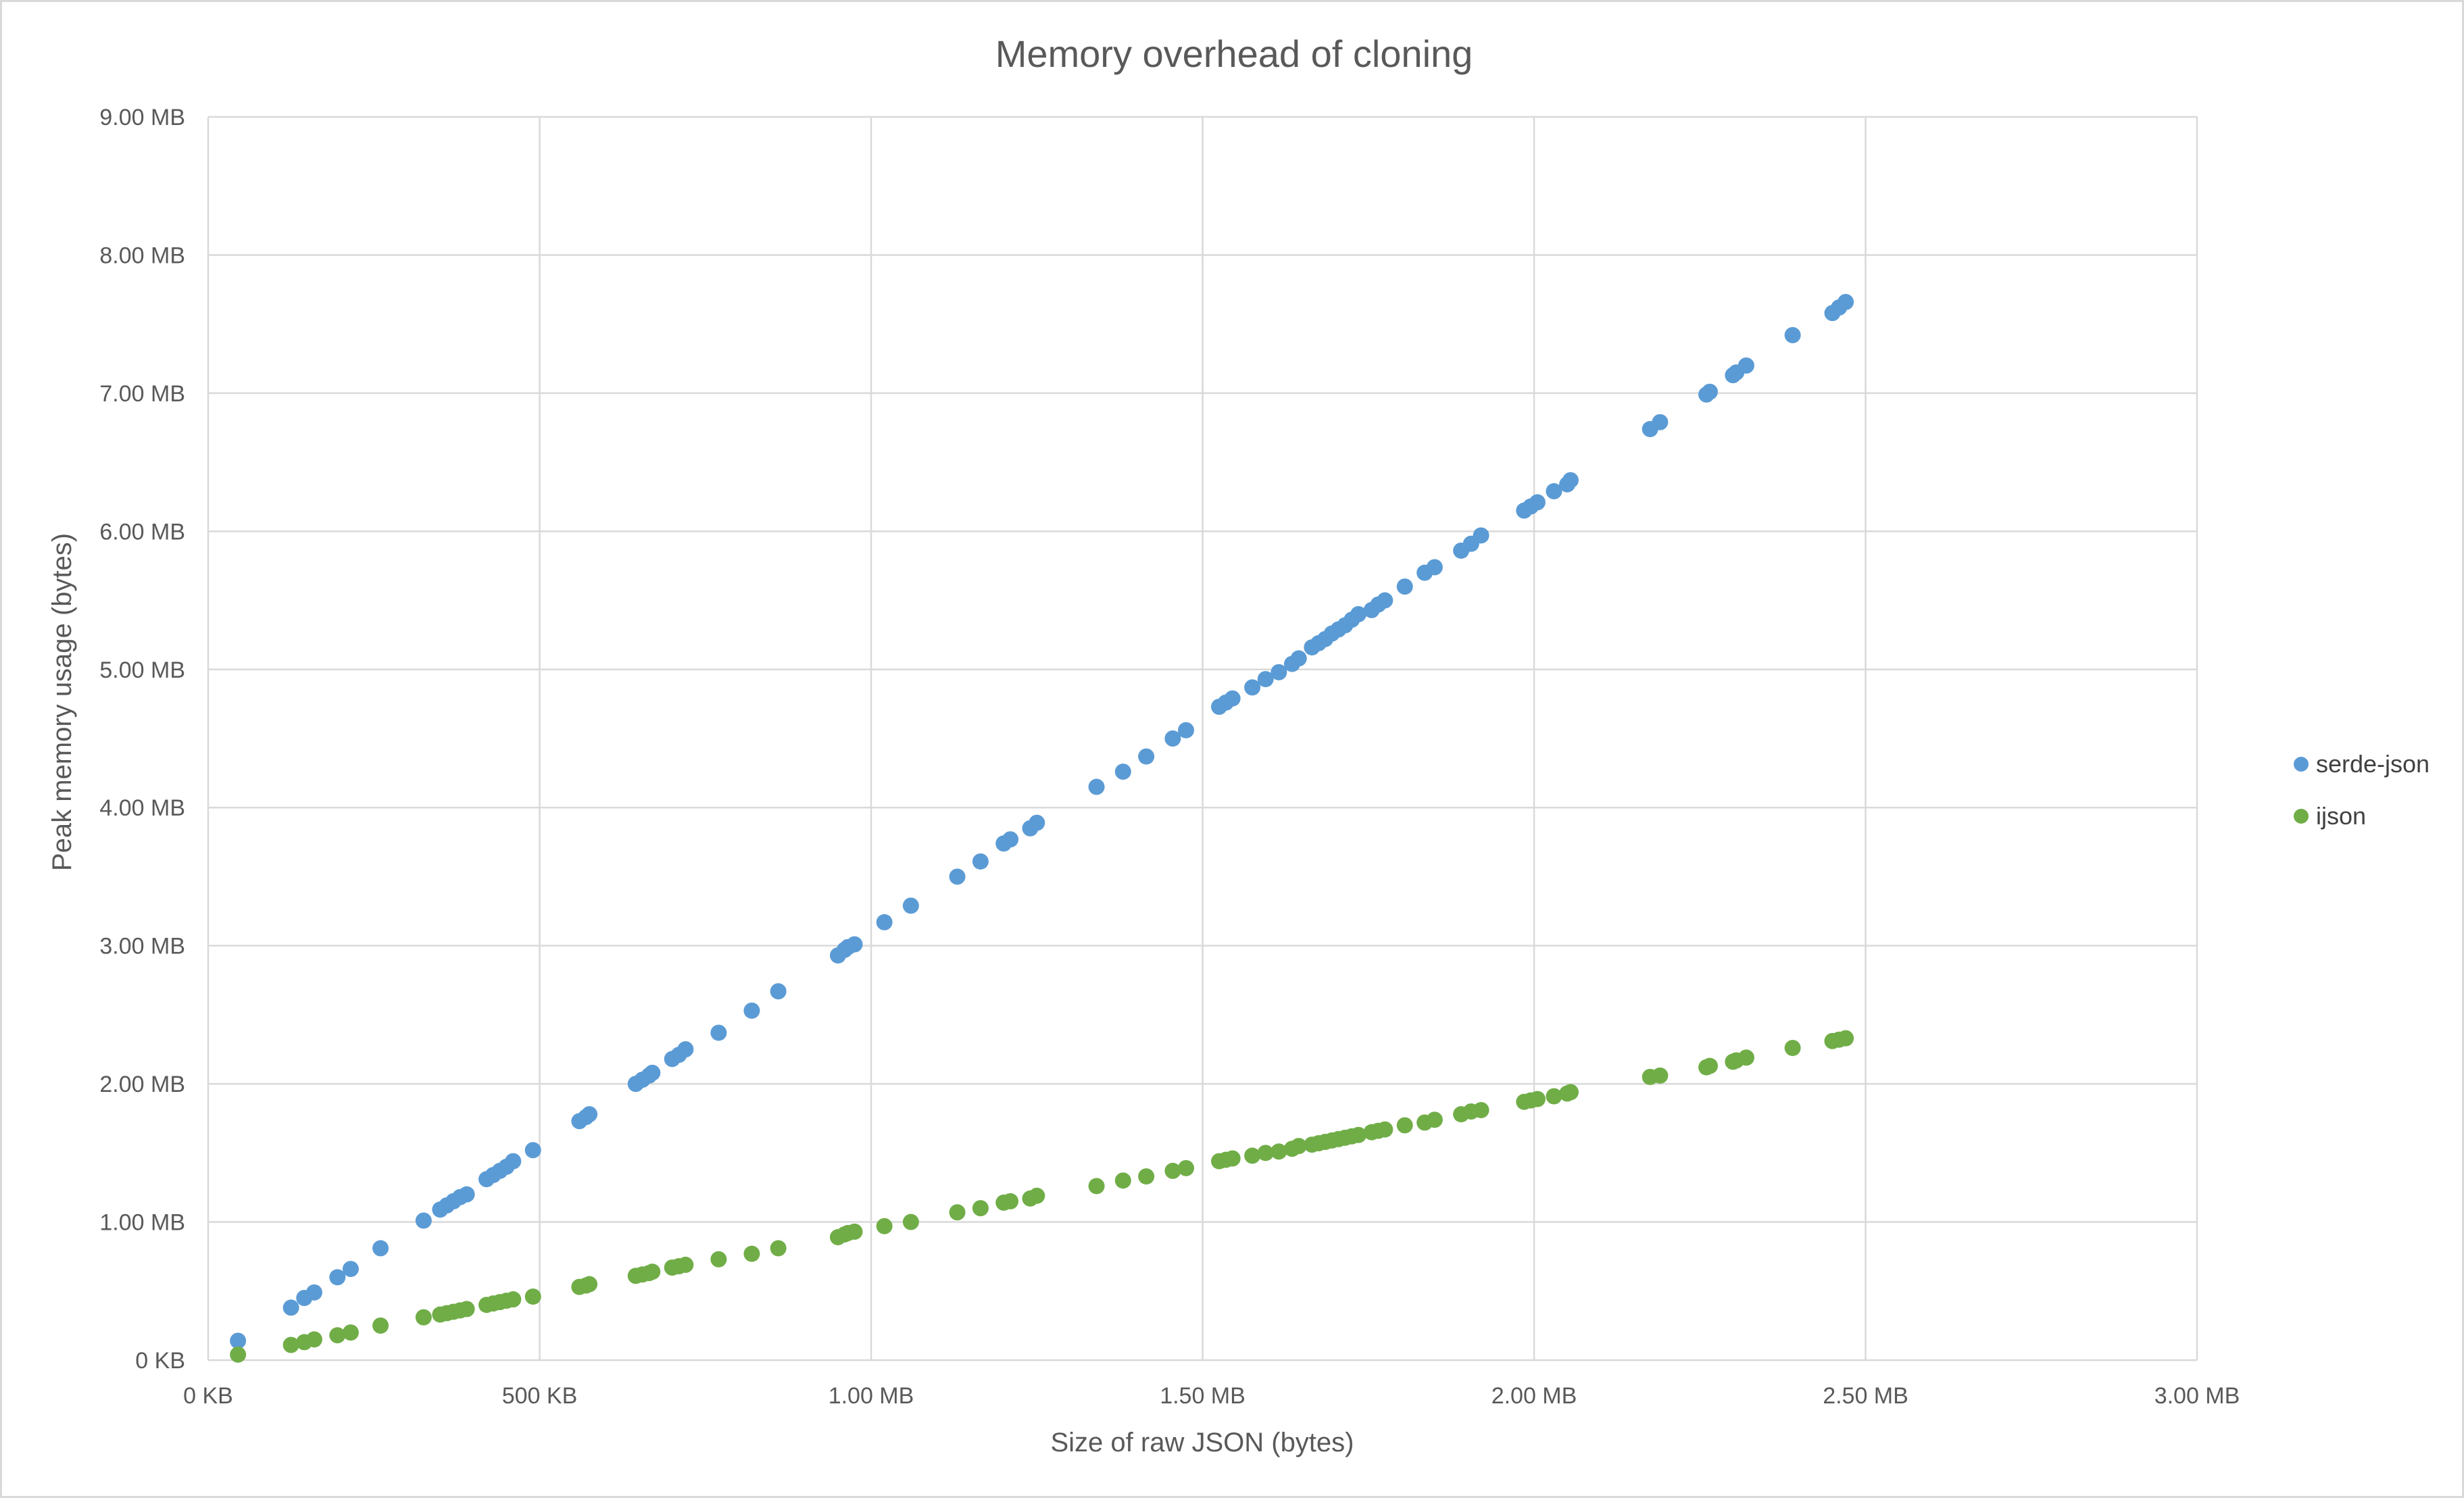  I want to click on y-tick-label: 9.00 MB, so click(142, 117).